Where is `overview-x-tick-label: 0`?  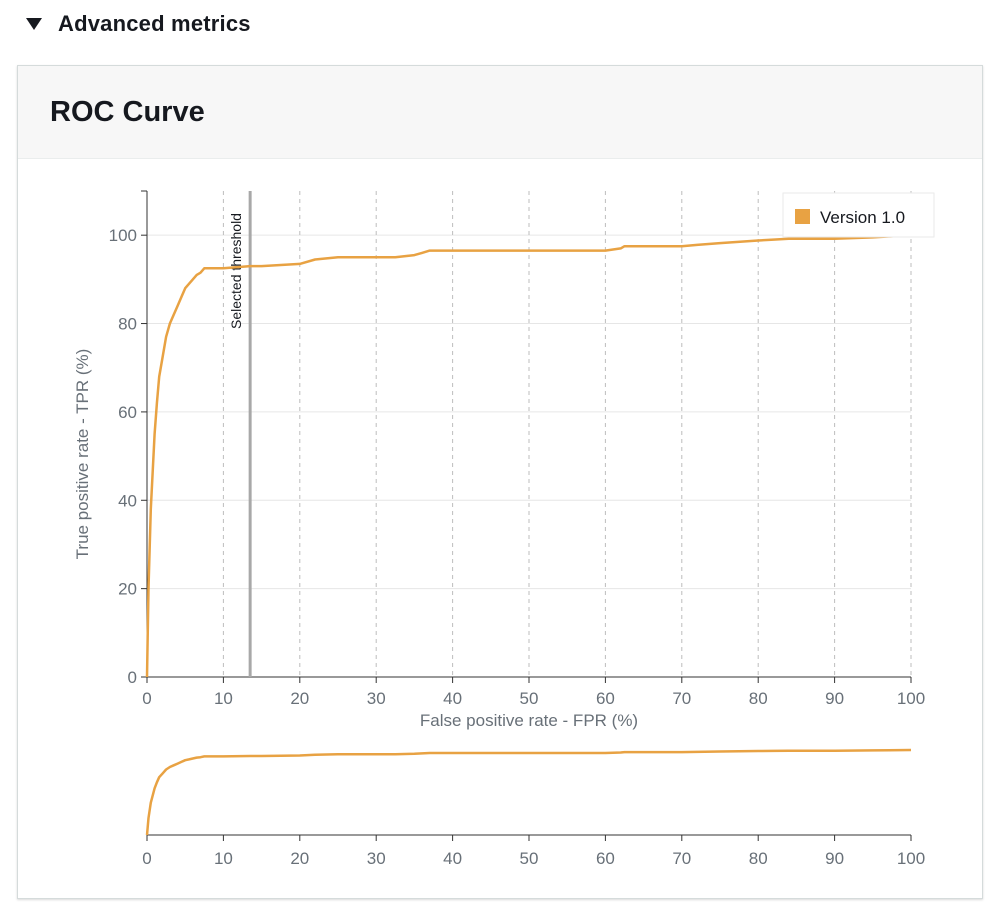
overview-x-tick-label: 0 is located at coordinates (146, 858).